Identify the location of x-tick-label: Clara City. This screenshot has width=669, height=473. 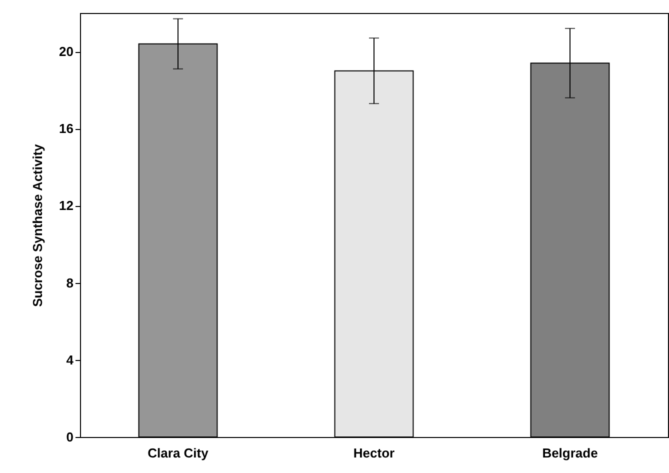
(179, 453).